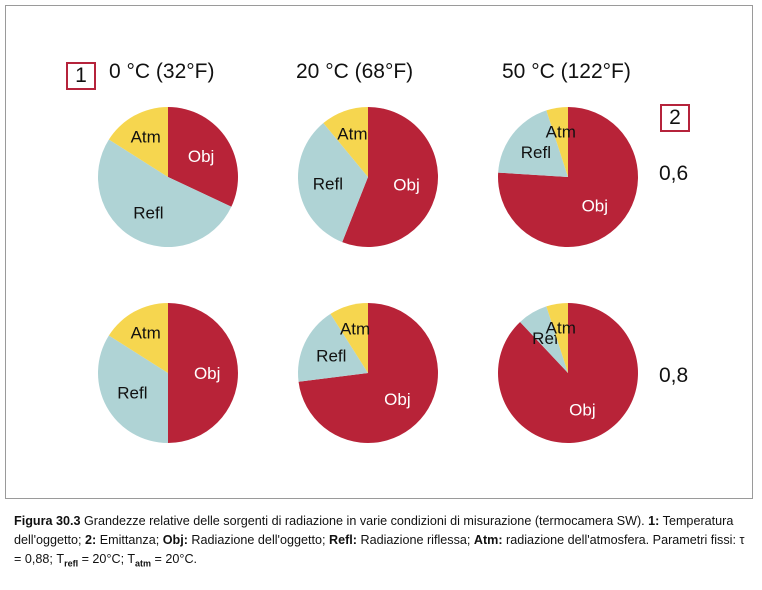 This screenshot has width=762, height=590. What do you see at coordinates (547, 338) in the screenshot?
I see `pie-5-label-refl: Refl` at bounding box center [547, 338].